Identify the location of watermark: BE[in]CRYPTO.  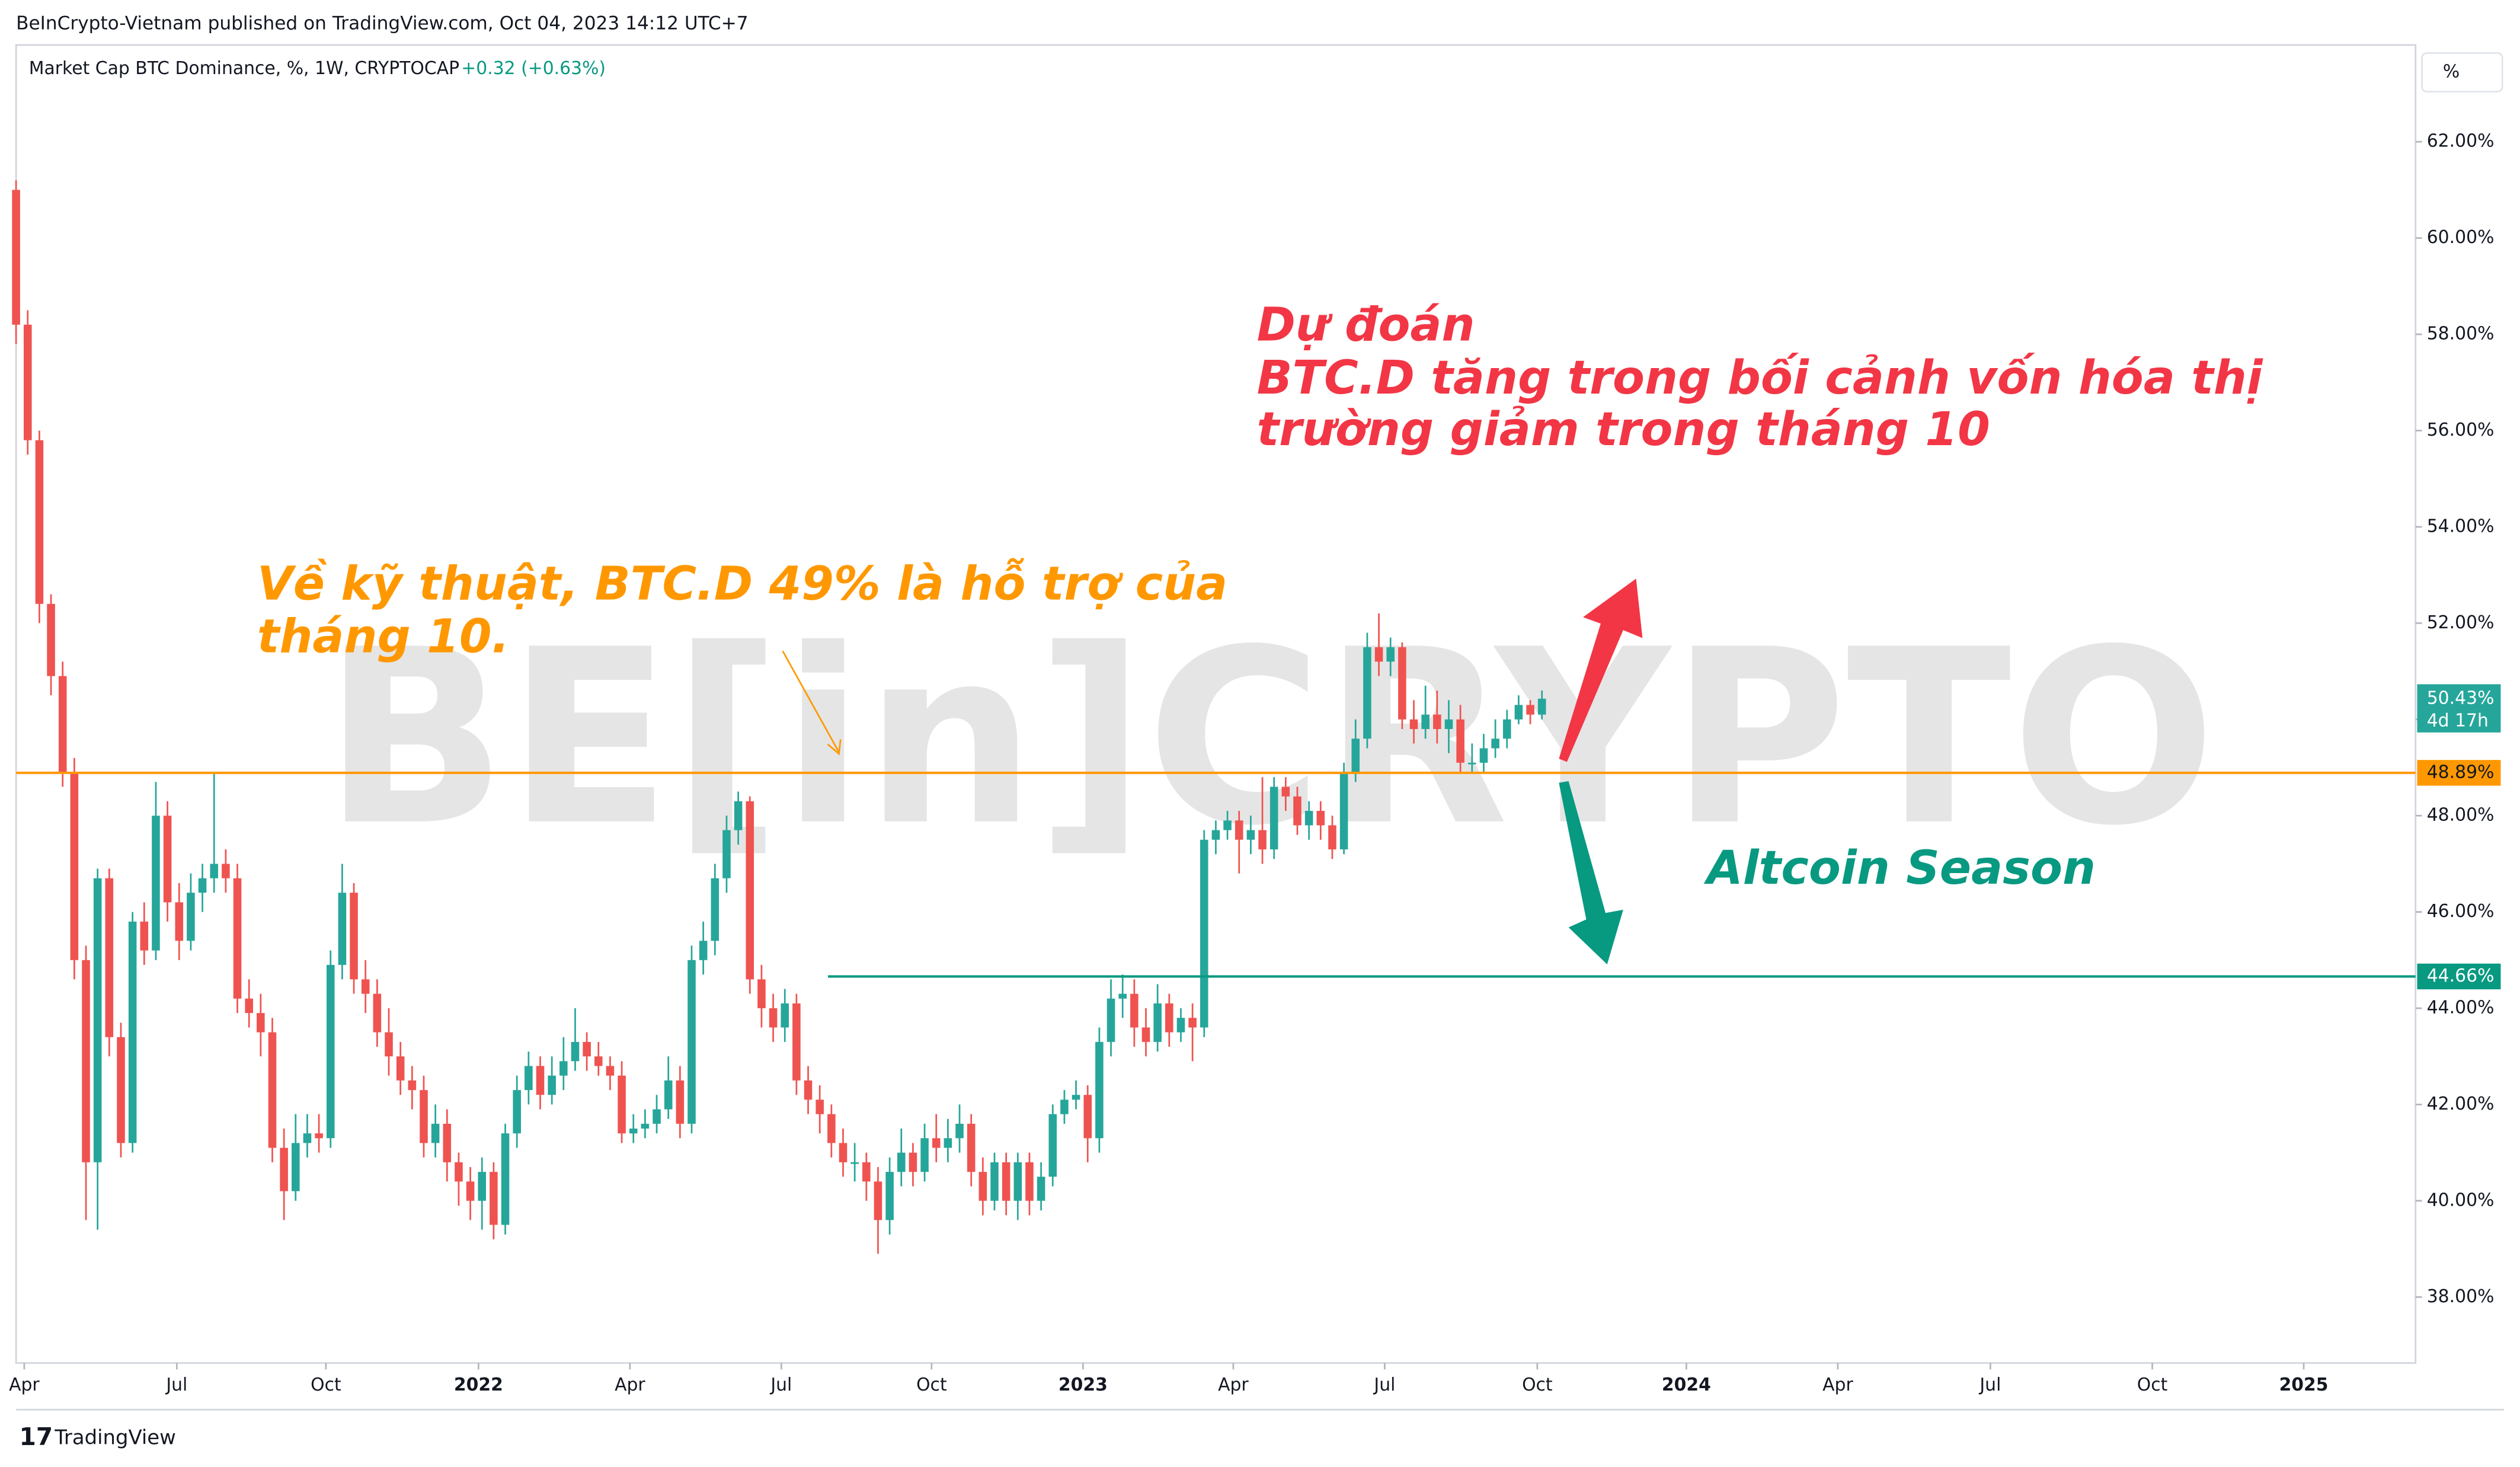
(1270, 738).